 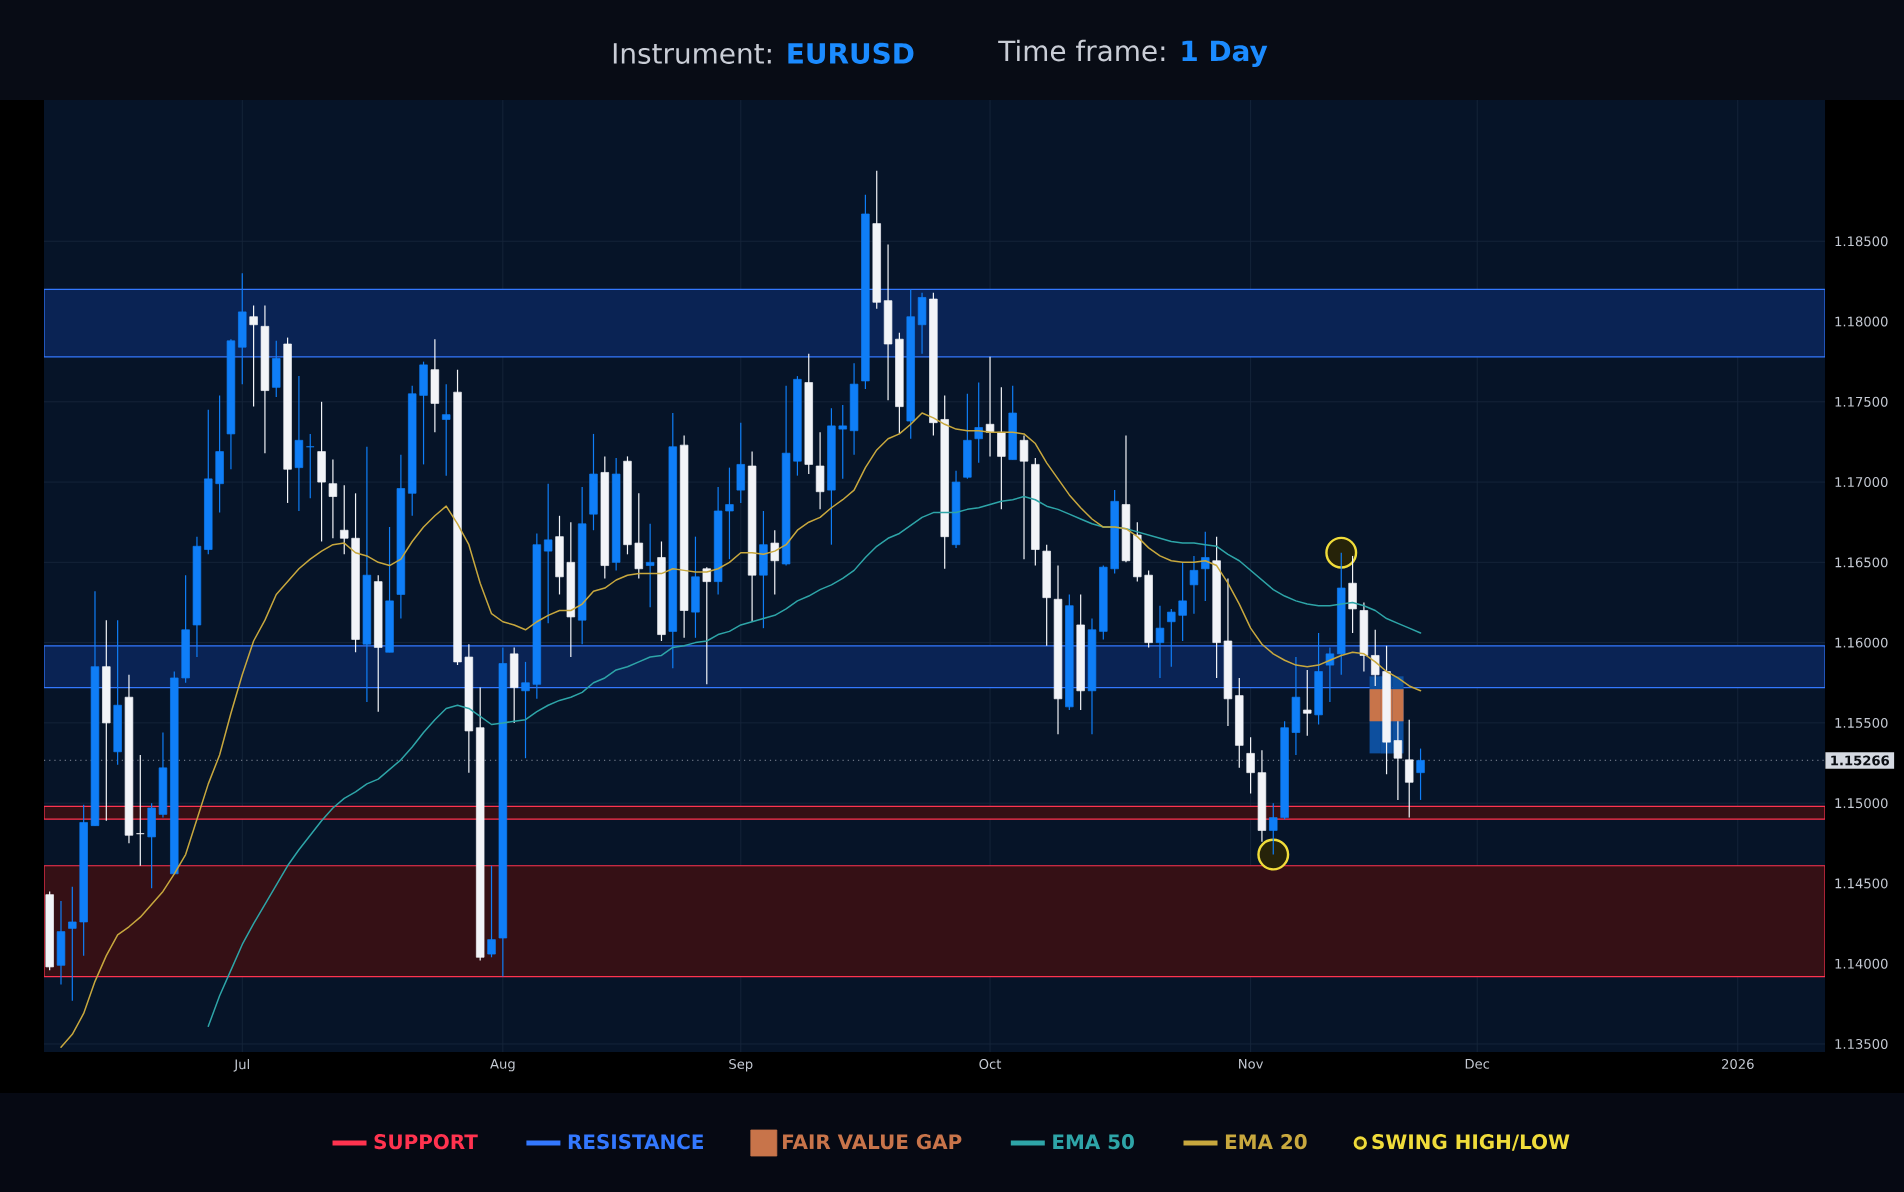 I want to click on legend-label: SUPPORT, so click(x=426, y=1142).